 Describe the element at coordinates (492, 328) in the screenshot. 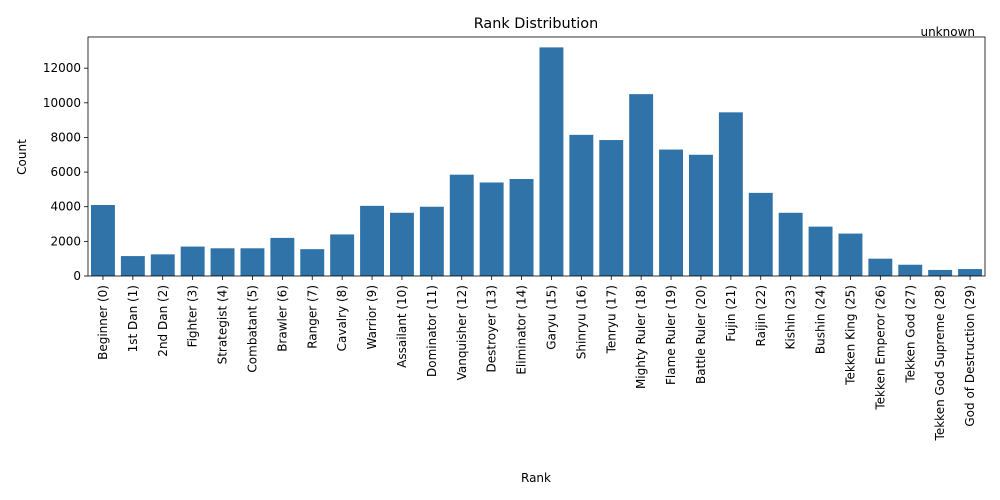

I see `x-tick-label-13: Destroyer (13)` at that location.